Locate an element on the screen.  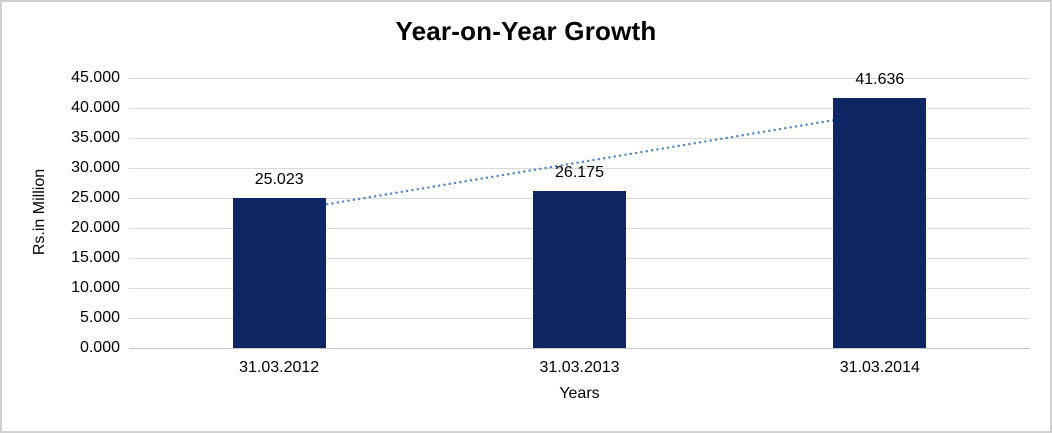
trendline-path is located at coordinates (579, 162).